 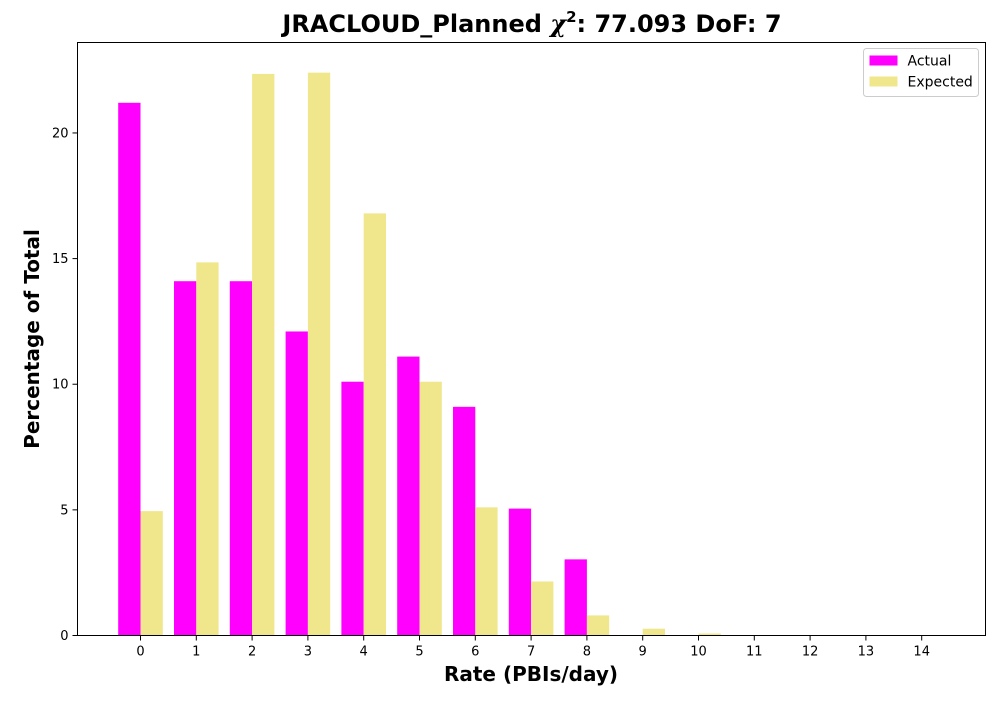 What do you see at coordinates (884, 61) in the screenshot?
I see `legend-swatch-actual` at bounding box center [884, 61].